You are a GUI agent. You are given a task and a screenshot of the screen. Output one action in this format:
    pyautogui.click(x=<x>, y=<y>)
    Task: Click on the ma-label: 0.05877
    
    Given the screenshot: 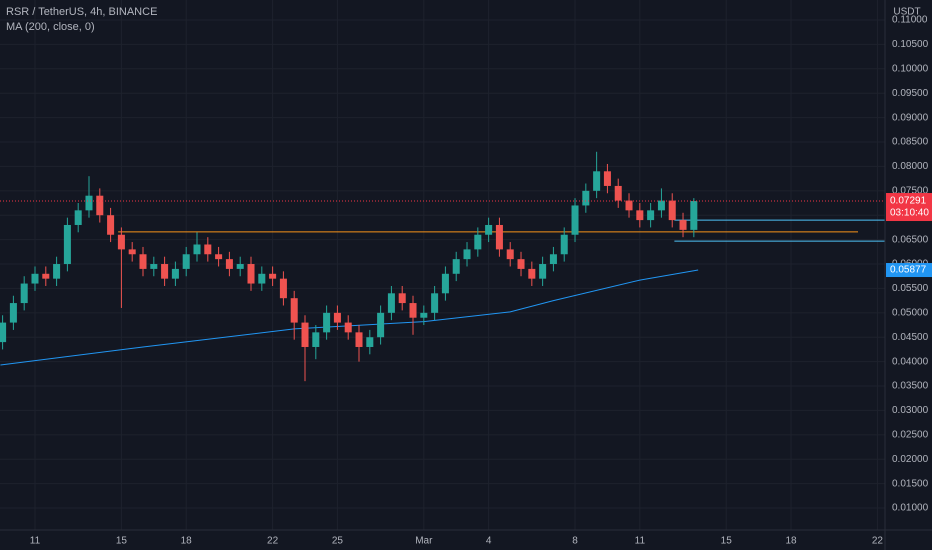 What is the action you would take?
    pyautogui.click(x=908, y=270)
    